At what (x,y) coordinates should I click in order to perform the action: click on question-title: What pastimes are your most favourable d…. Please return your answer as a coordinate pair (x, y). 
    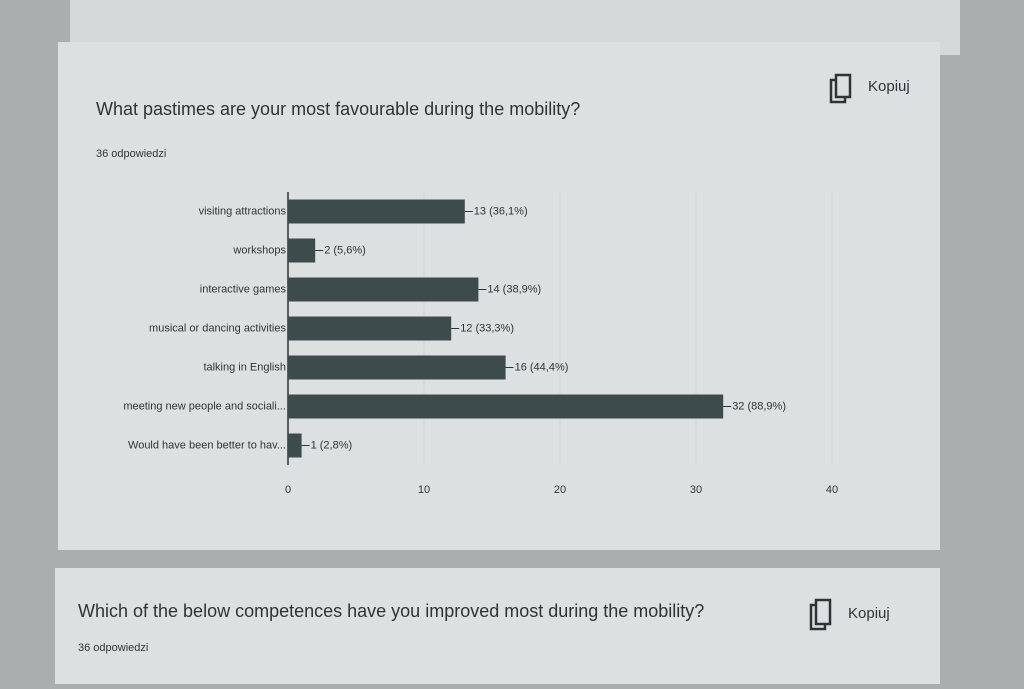
    Looking at the image, I should click on (338, 109).